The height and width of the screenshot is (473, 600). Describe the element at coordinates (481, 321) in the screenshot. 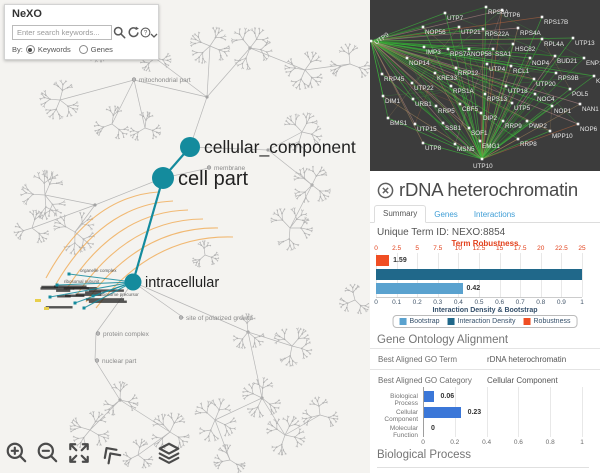

I see `legend-item: Interaction Density` at that location.